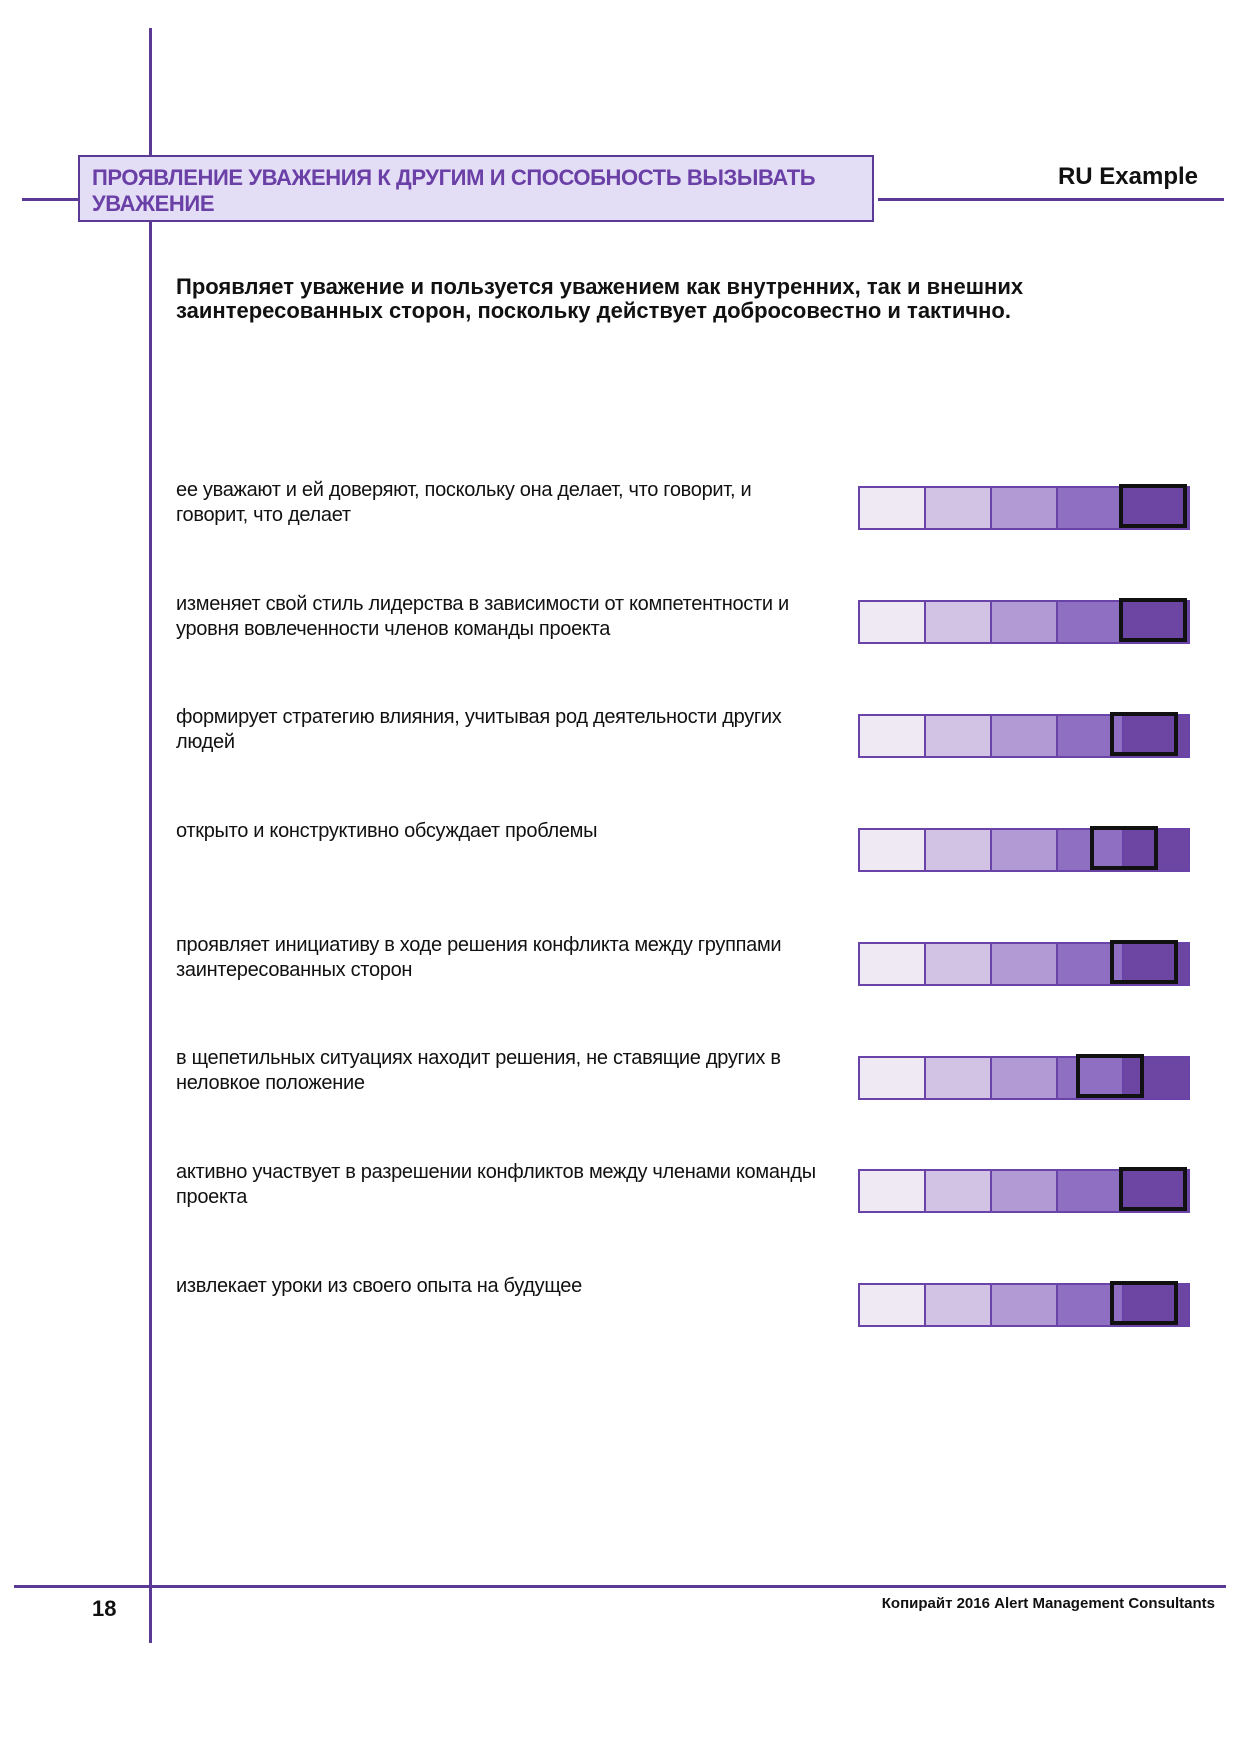 The width and height of the screenshot is (1240, 1754). I want to click on header-rule-right, so click(1051, 199).